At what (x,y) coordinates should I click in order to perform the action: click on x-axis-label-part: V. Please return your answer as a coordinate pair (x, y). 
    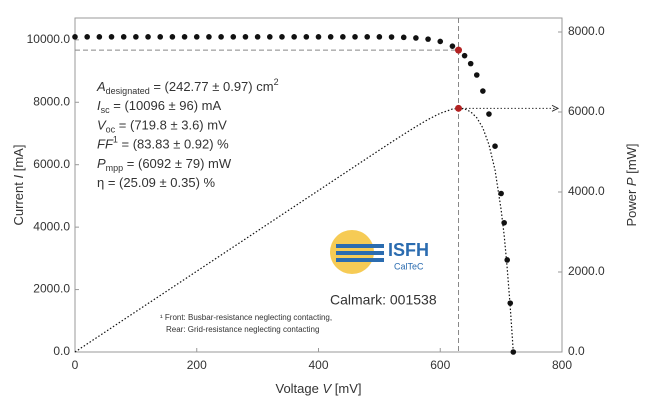
    Looking at the image, I should click on (327, 388).